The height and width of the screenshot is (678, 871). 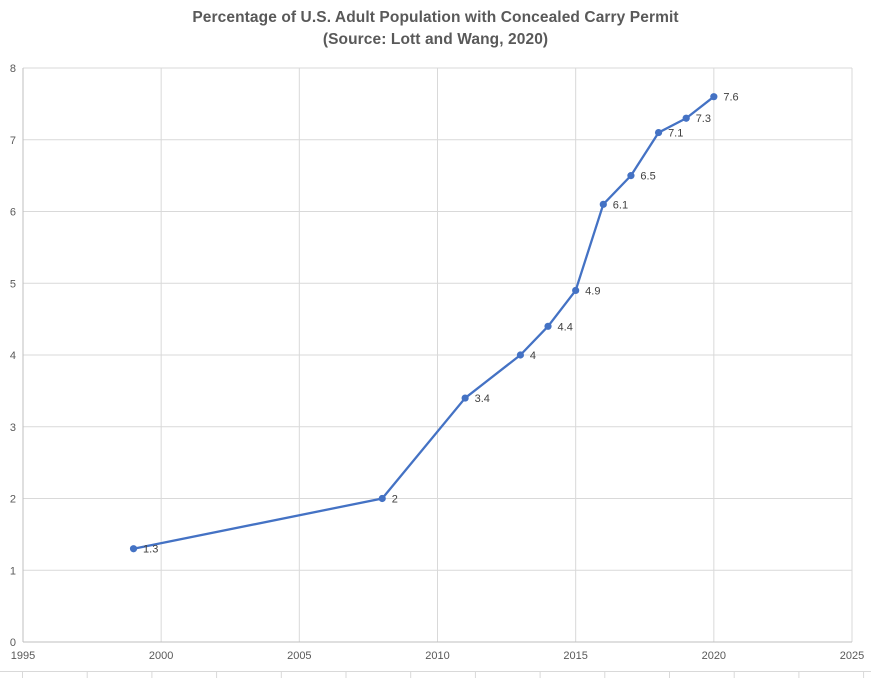 What do you see at coordinates (437, 656) in the screenshot?
I see `x-axis-tick-label: 2010` at bounding box center [437, 656].